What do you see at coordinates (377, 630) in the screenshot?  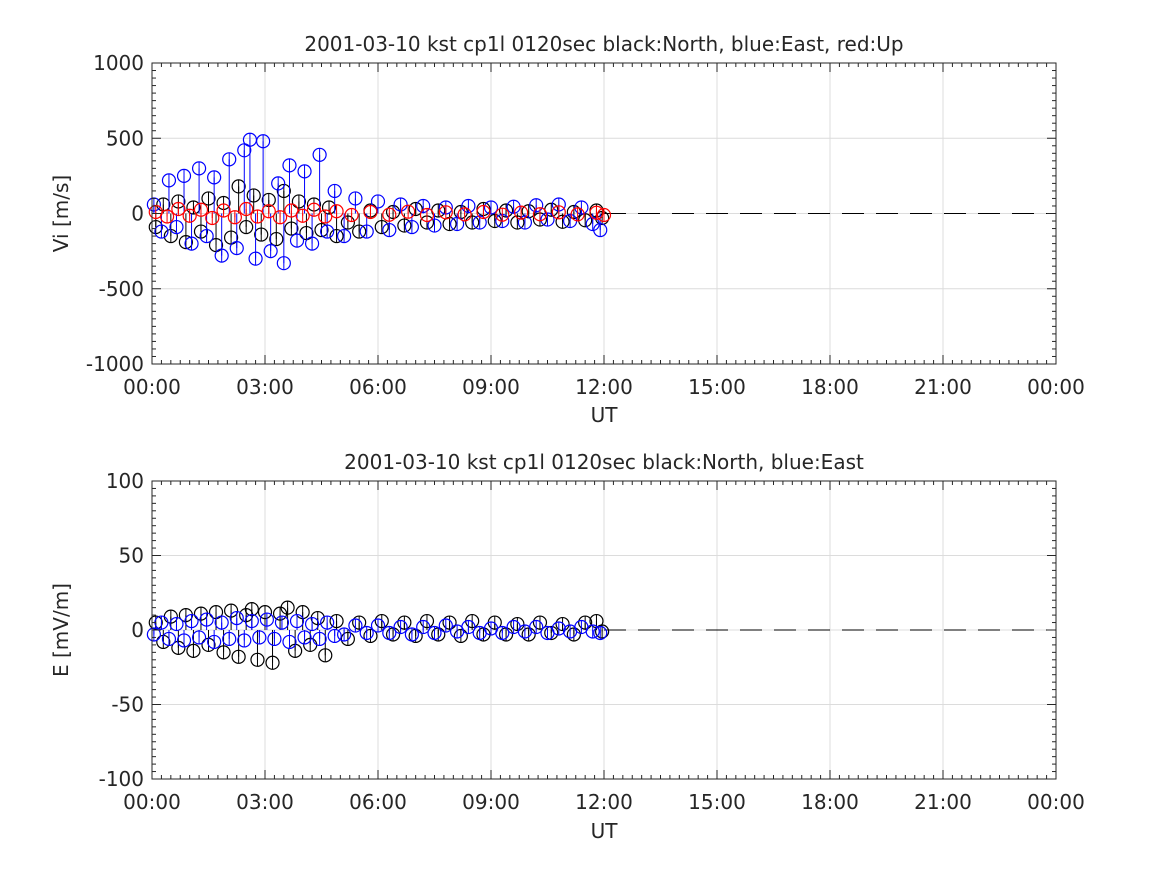 I see `series-east` at bounding box center [377, 630].